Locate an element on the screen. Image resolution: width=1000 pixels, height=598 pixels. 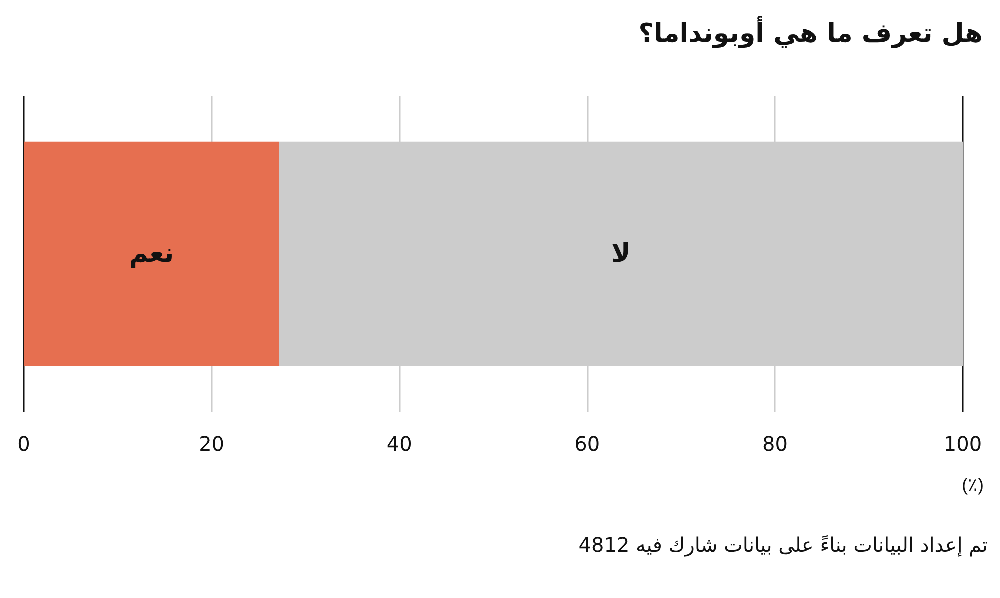
x-tick-label: 60 is located at coordinates (587, 444).